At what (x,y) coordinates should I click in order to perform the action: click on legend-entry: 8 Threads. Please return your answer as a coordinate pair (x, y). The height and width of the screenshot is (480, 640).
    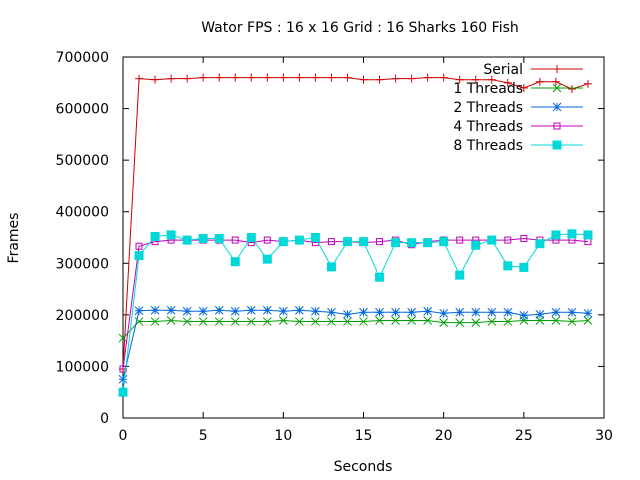
    Looking at the image, I should click on (518, 146).